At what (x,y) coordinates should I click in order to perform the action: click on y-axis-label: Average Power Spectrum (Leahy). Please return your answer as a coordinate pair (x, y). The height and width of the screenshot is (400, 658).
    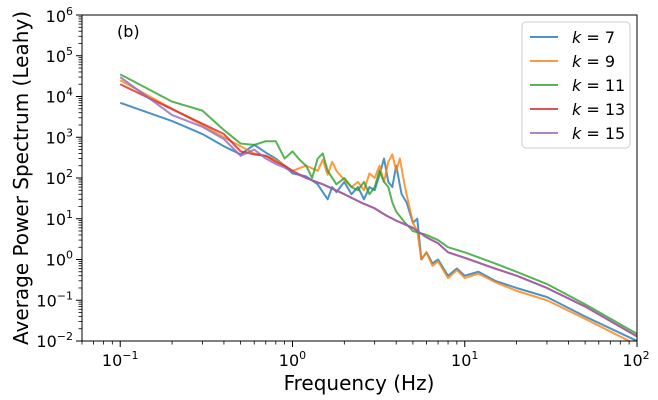
    Looking at the image, I should click on (21, 178).